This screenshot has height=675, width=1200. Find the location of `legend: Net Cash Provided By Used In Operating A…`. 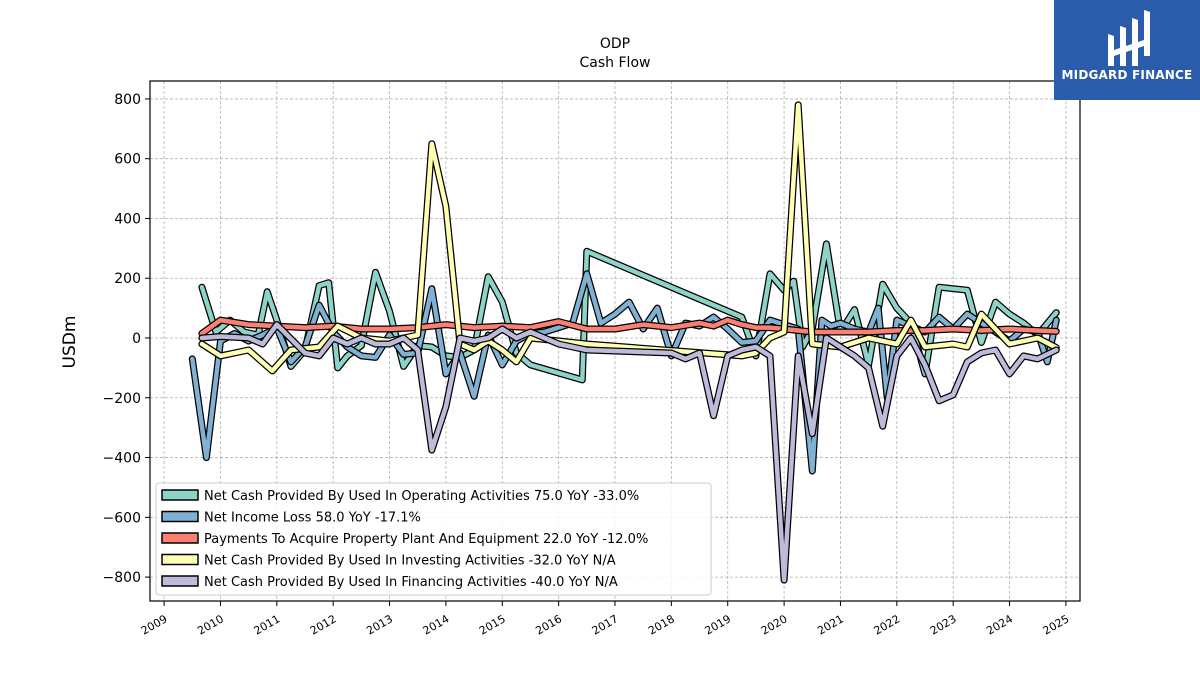

legend: Net Cash Provided By Used In Operating A… is located at coordinates (433, 539).